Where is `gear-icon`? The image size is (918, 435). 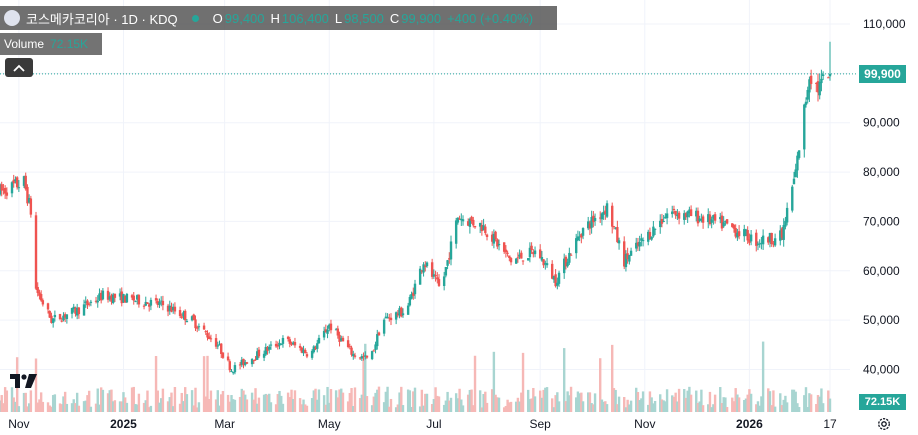 gear-icon is located at coordinates (884, 424).